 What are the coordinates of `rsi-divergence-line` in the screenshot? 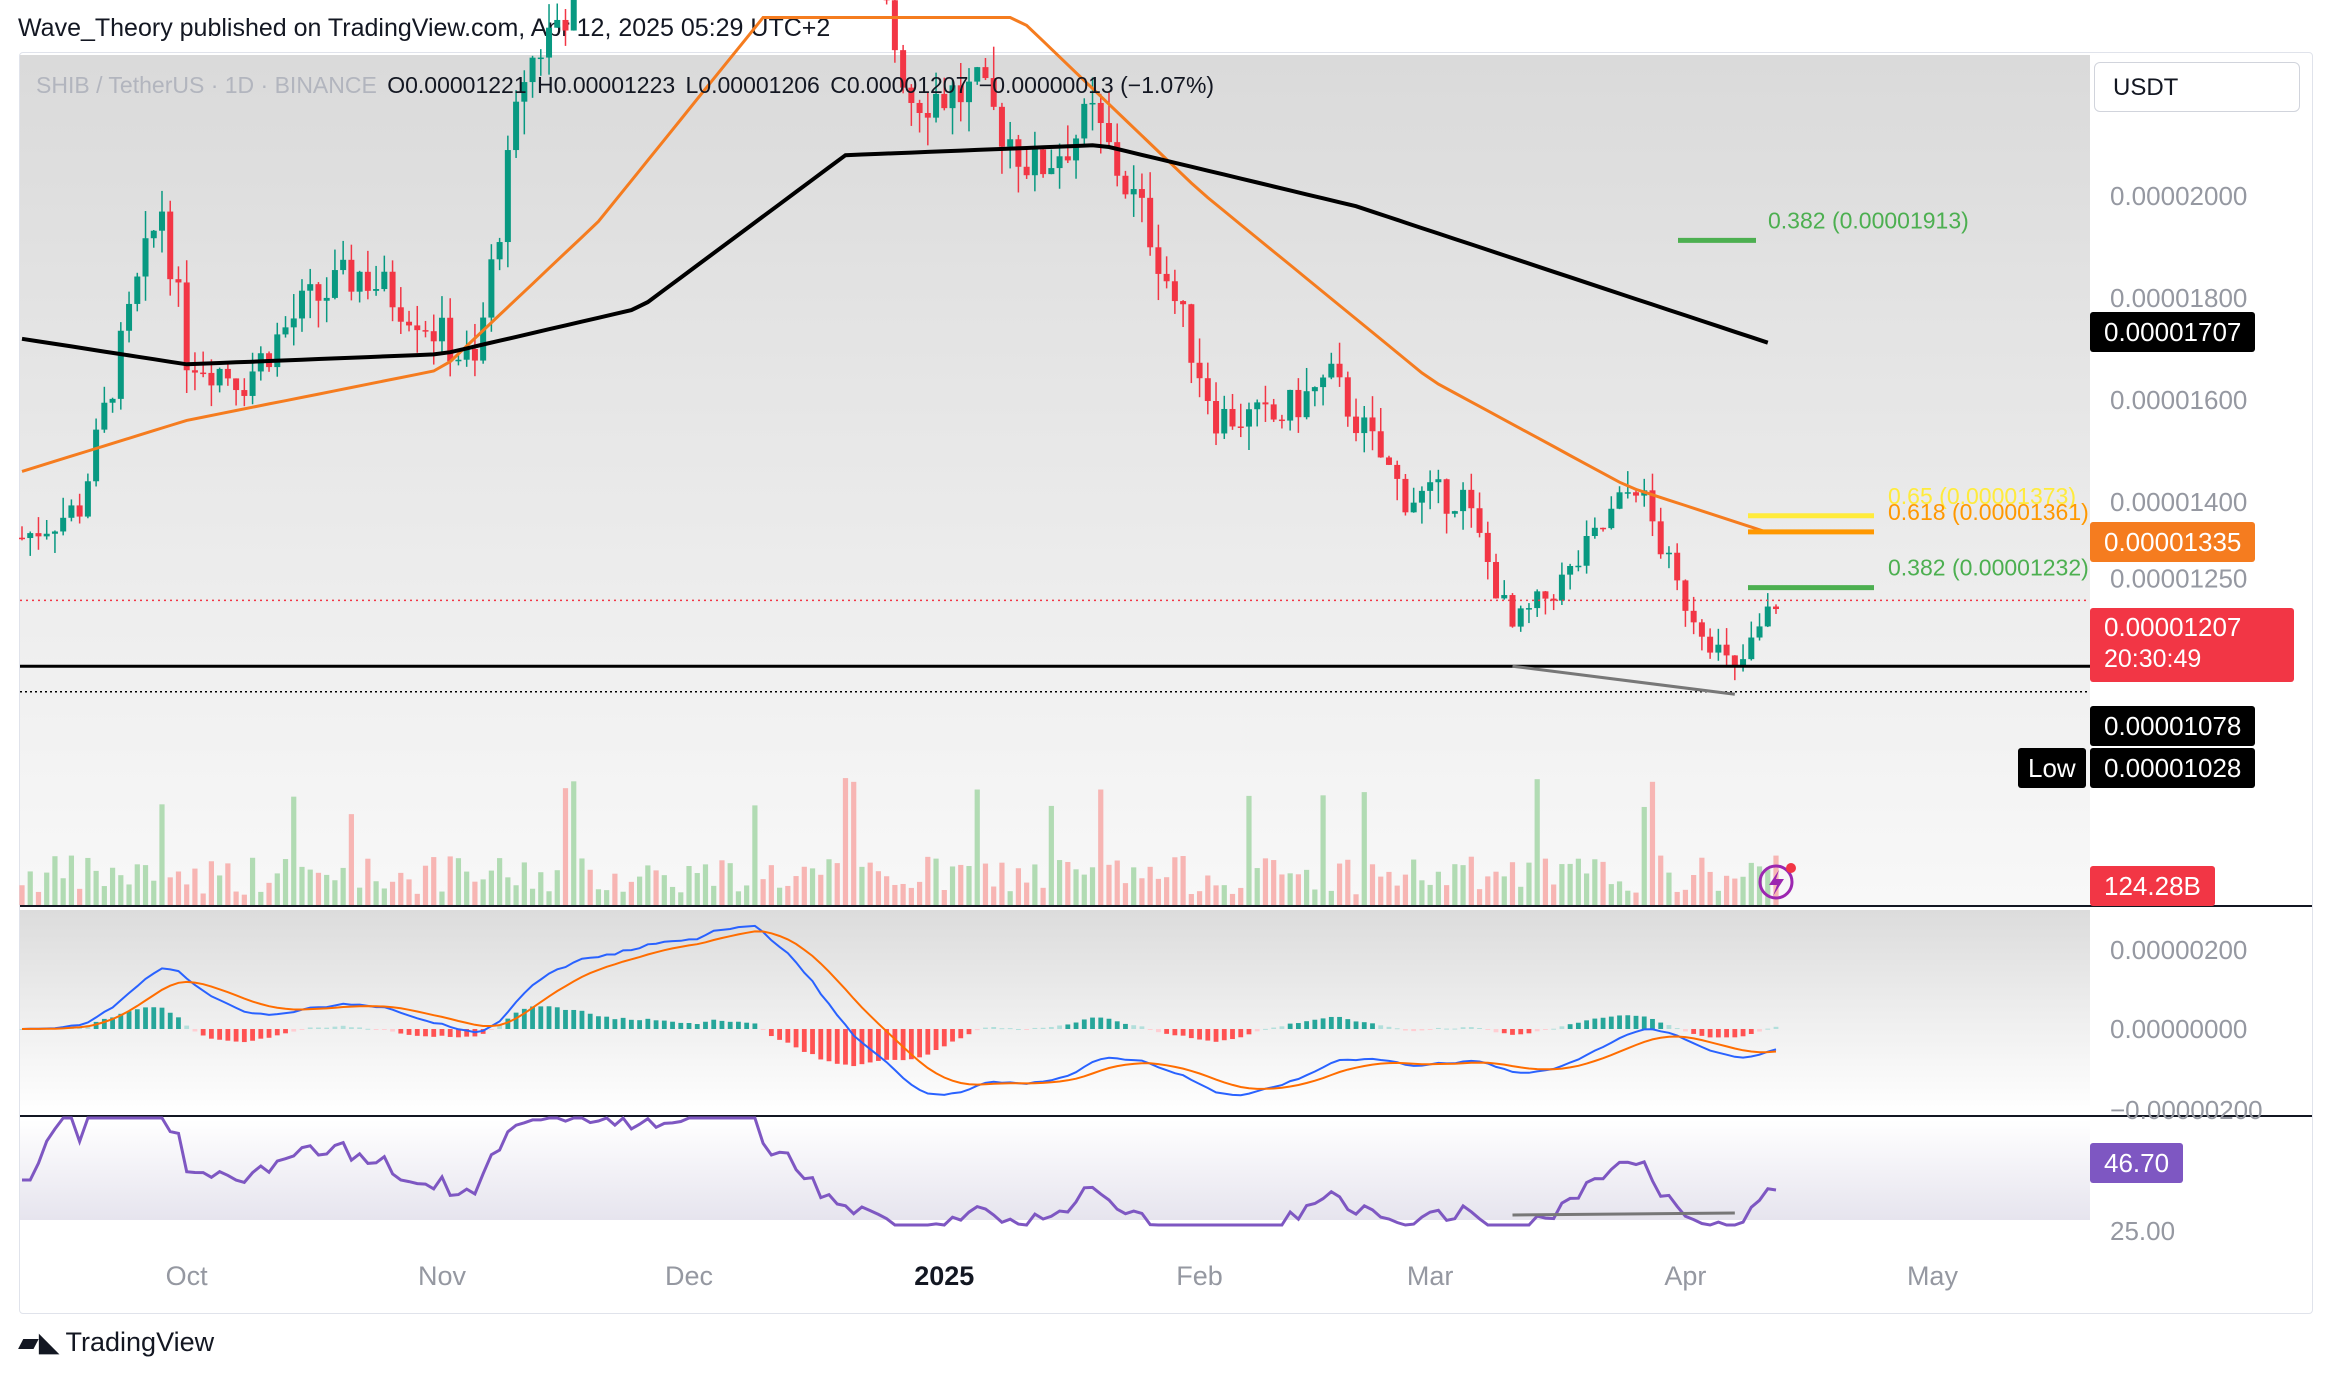 It's located at (1623, 1214).